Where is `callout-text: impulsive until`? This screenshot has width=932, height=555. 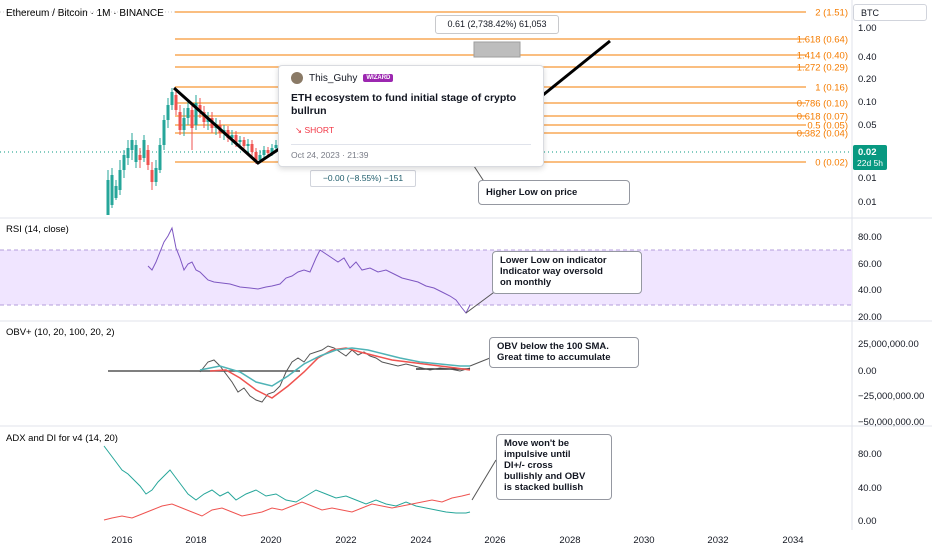
callout-text: impulsive until is located at coordinates (537, 454).